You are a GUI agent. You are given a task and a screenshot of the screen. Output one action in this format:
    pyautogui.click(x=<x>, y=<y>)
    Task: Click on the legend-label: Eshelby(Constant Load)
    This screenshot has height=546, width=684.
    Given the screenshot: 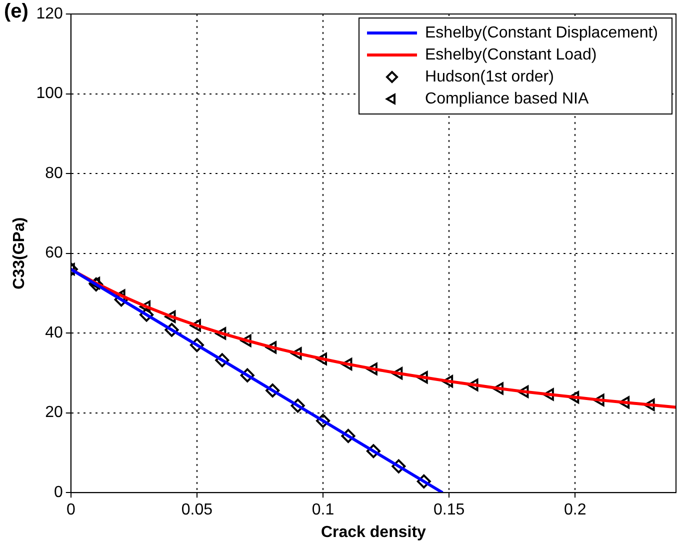 What is the action you would take?
    pyautogui.click(x=511, y=55)
    